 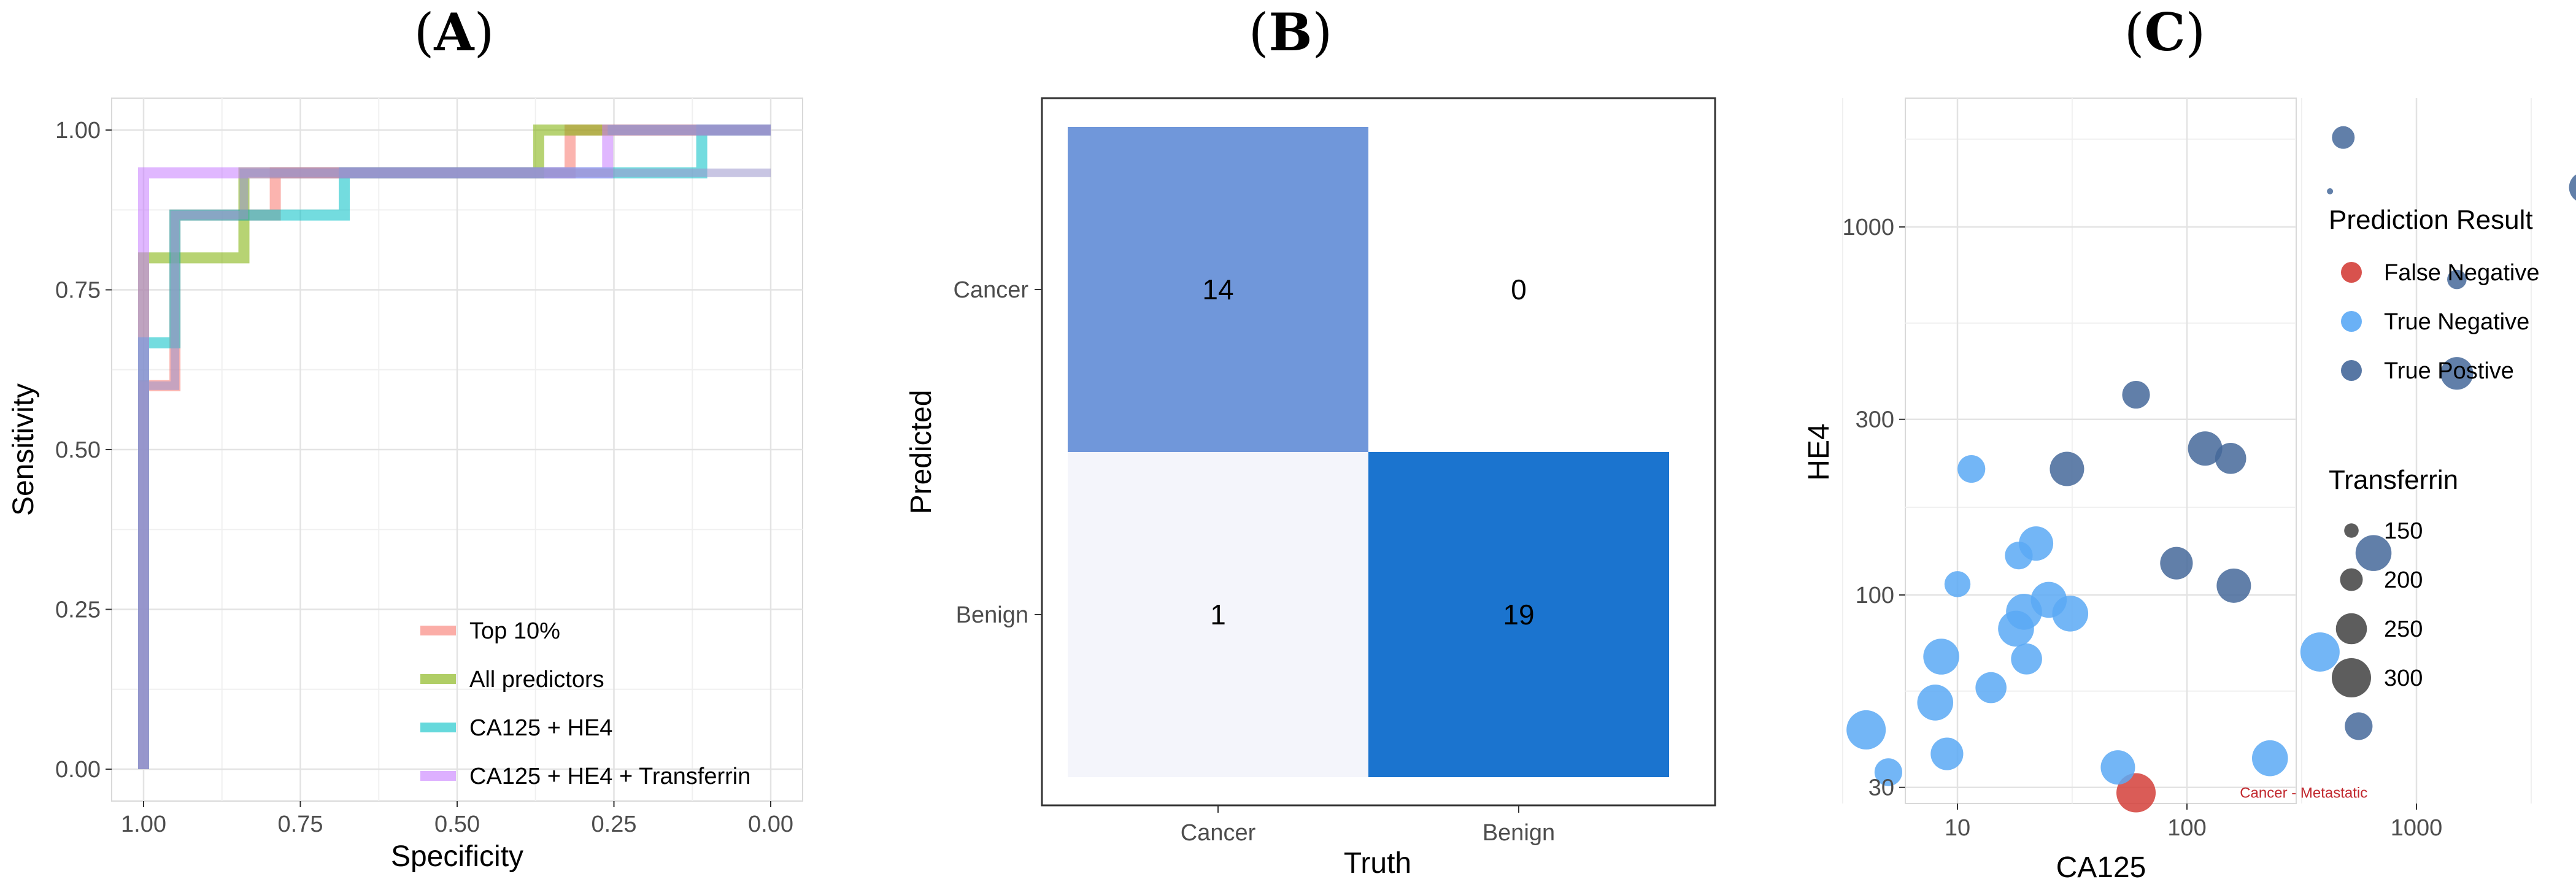 What do you see at coordinates (1218, 833) in the screenshot?
I see `confusion-matrix-x-tick-label: Cancer` at bounding box center [1218, 833].